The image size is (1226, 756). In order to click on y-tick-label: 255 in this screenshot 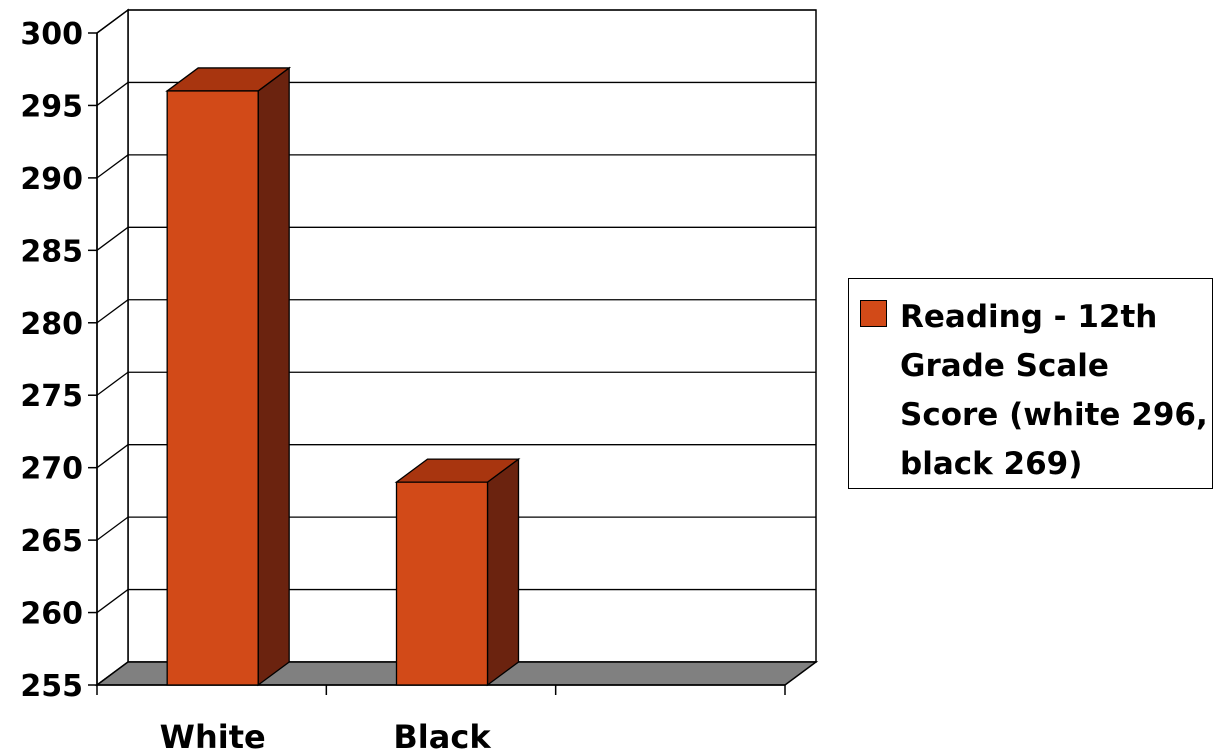, I will do `click(51, 686)`.